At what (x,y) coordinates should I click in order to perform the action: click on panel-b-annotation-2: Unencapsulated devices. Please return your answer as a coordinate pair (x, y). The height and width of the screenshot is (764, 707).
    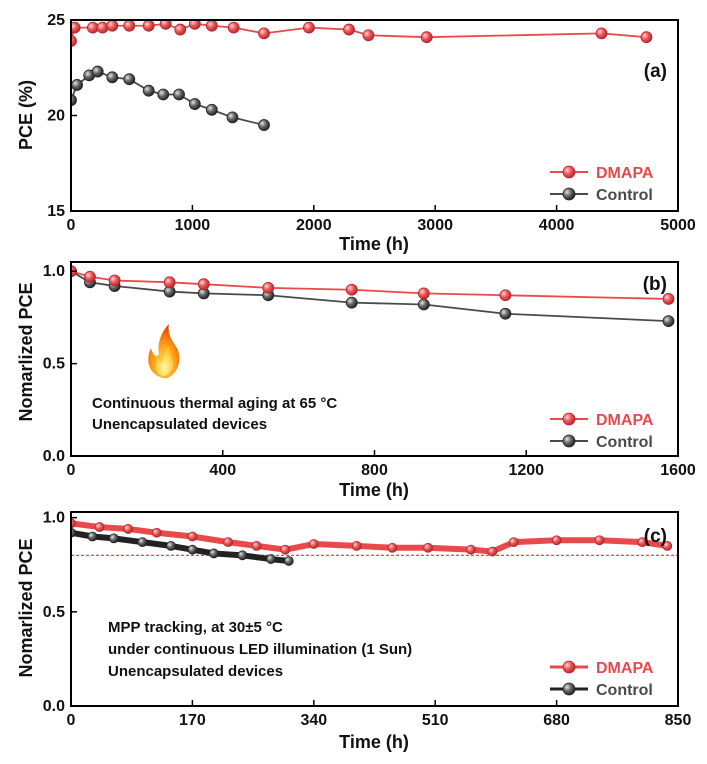
    Looking at the image, I should click on (179, 424).